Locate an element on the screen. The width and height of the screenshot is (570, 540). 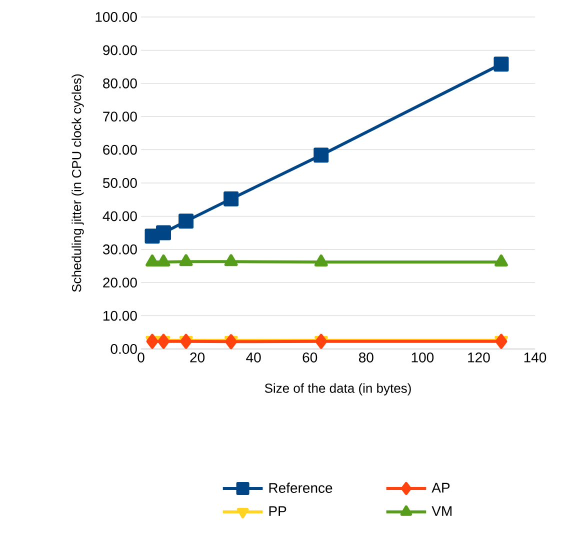
y-tick-label: 100.00 is located at coordinates (116, 17).